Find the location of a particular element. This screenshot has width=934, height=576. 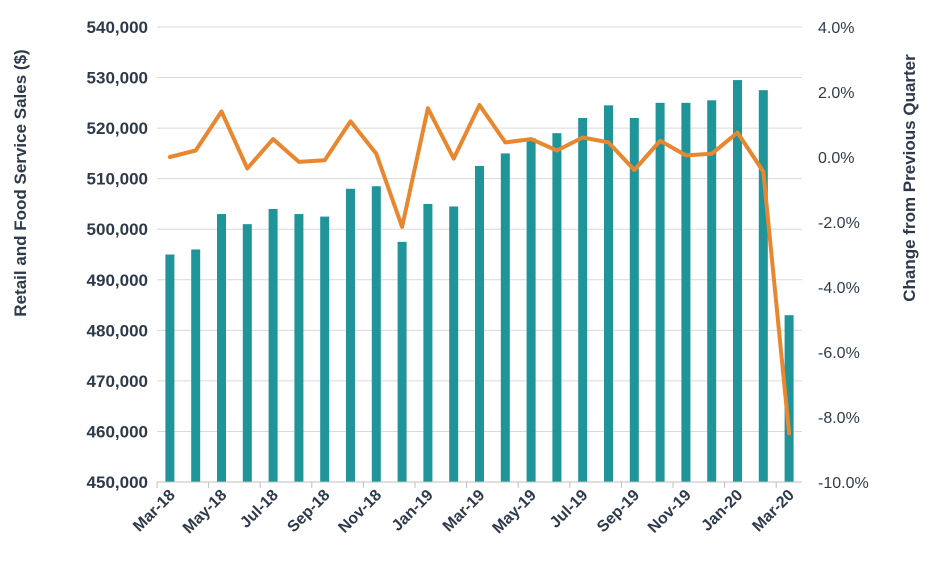

y-tick-label-left: 470,000 is located at coordinates (117, 381).